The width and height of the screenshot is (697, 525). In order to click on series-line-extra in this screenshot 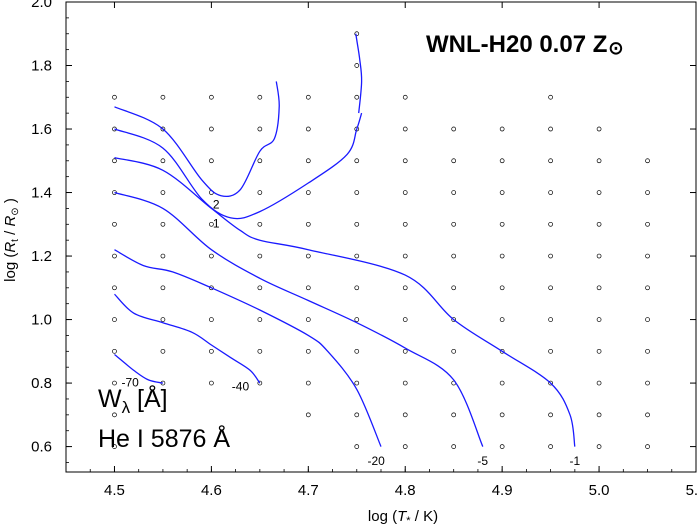, I will do `click(359, 73)`.